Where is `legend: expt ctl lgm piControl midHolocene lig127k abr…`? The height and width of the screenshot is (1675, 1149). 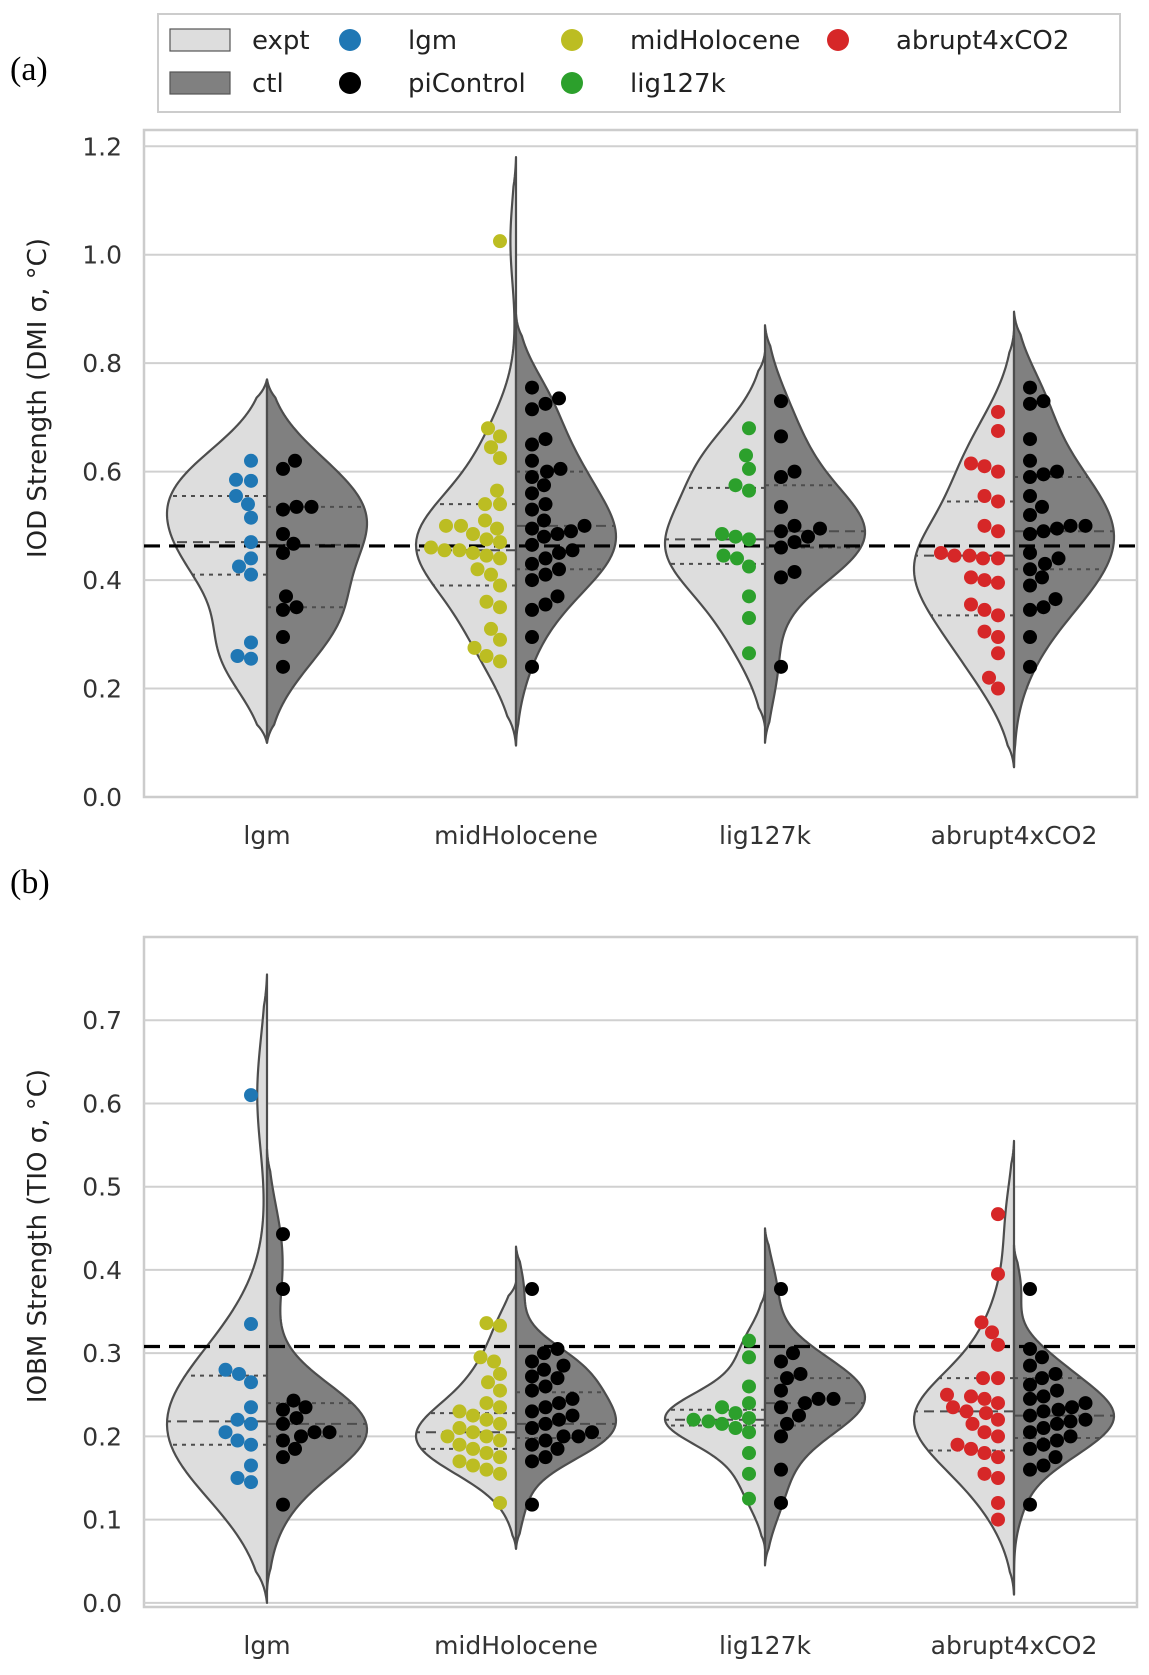 legend: expt ctl lgm piControl midHolocene lig127k abr… is located at coordinates (639, 63).